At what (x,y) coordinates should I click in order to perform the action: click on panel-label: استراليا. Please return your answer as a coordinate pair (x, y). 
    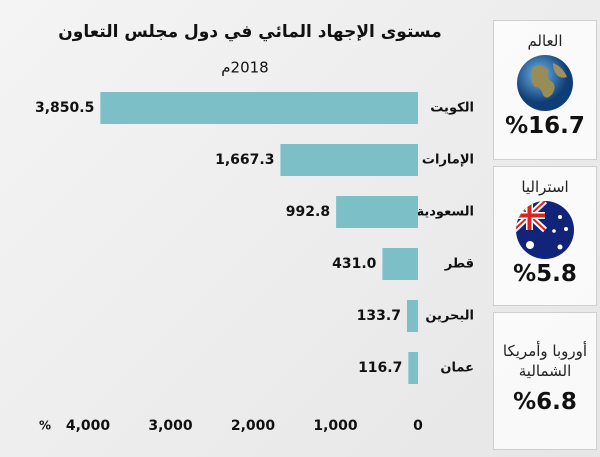
    Looking at the image, I should click on (545, 187).